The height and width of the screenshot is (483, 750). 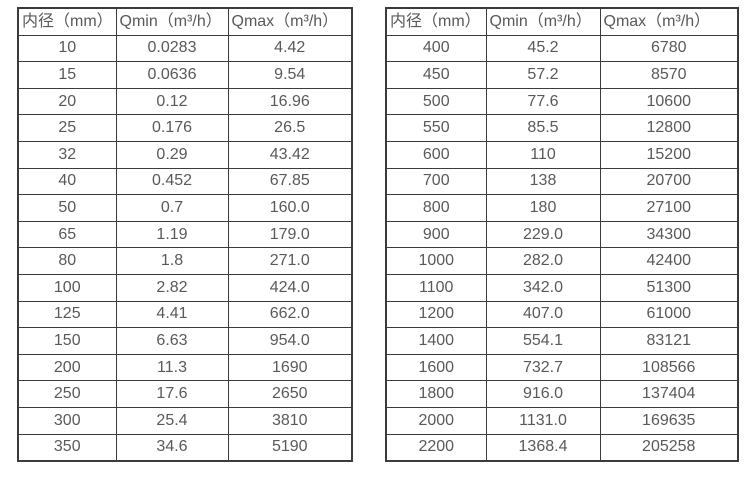 What do you see at coordinates (290, 447) in the screenshot?
I see `qmax-cell: 5190` at bounding box center [290, 447].